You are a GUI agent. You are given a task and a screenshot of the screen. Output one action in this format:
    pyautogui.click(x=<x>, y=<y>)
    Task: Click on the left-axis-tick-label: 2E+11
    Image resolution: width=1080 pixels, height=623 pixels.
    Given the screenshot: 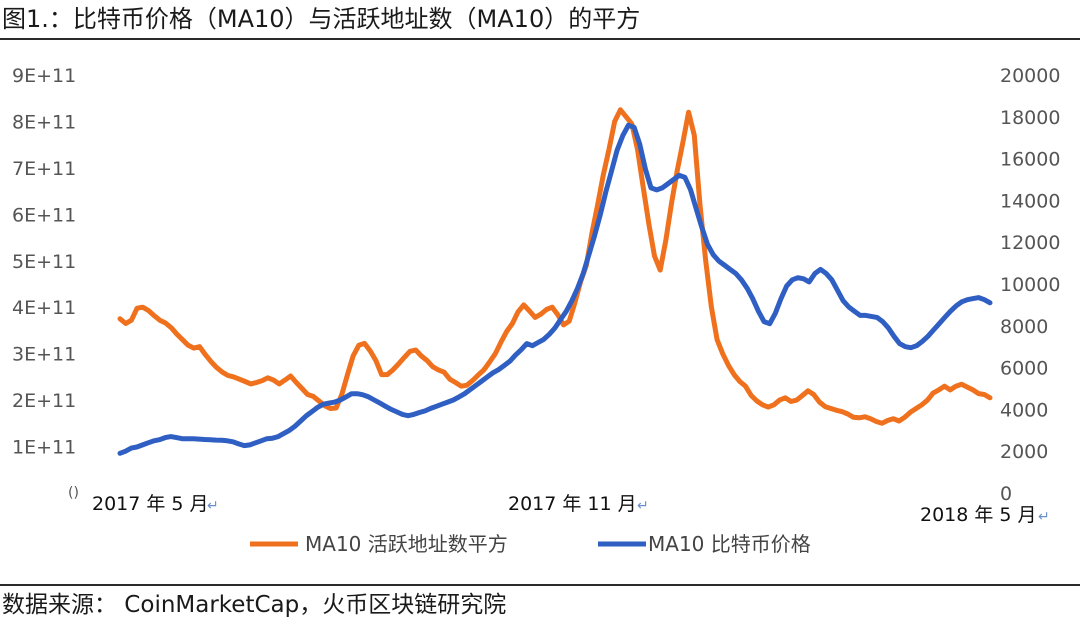 What is the action you would take?
    pyautogui.click(x=44, y=401)
    